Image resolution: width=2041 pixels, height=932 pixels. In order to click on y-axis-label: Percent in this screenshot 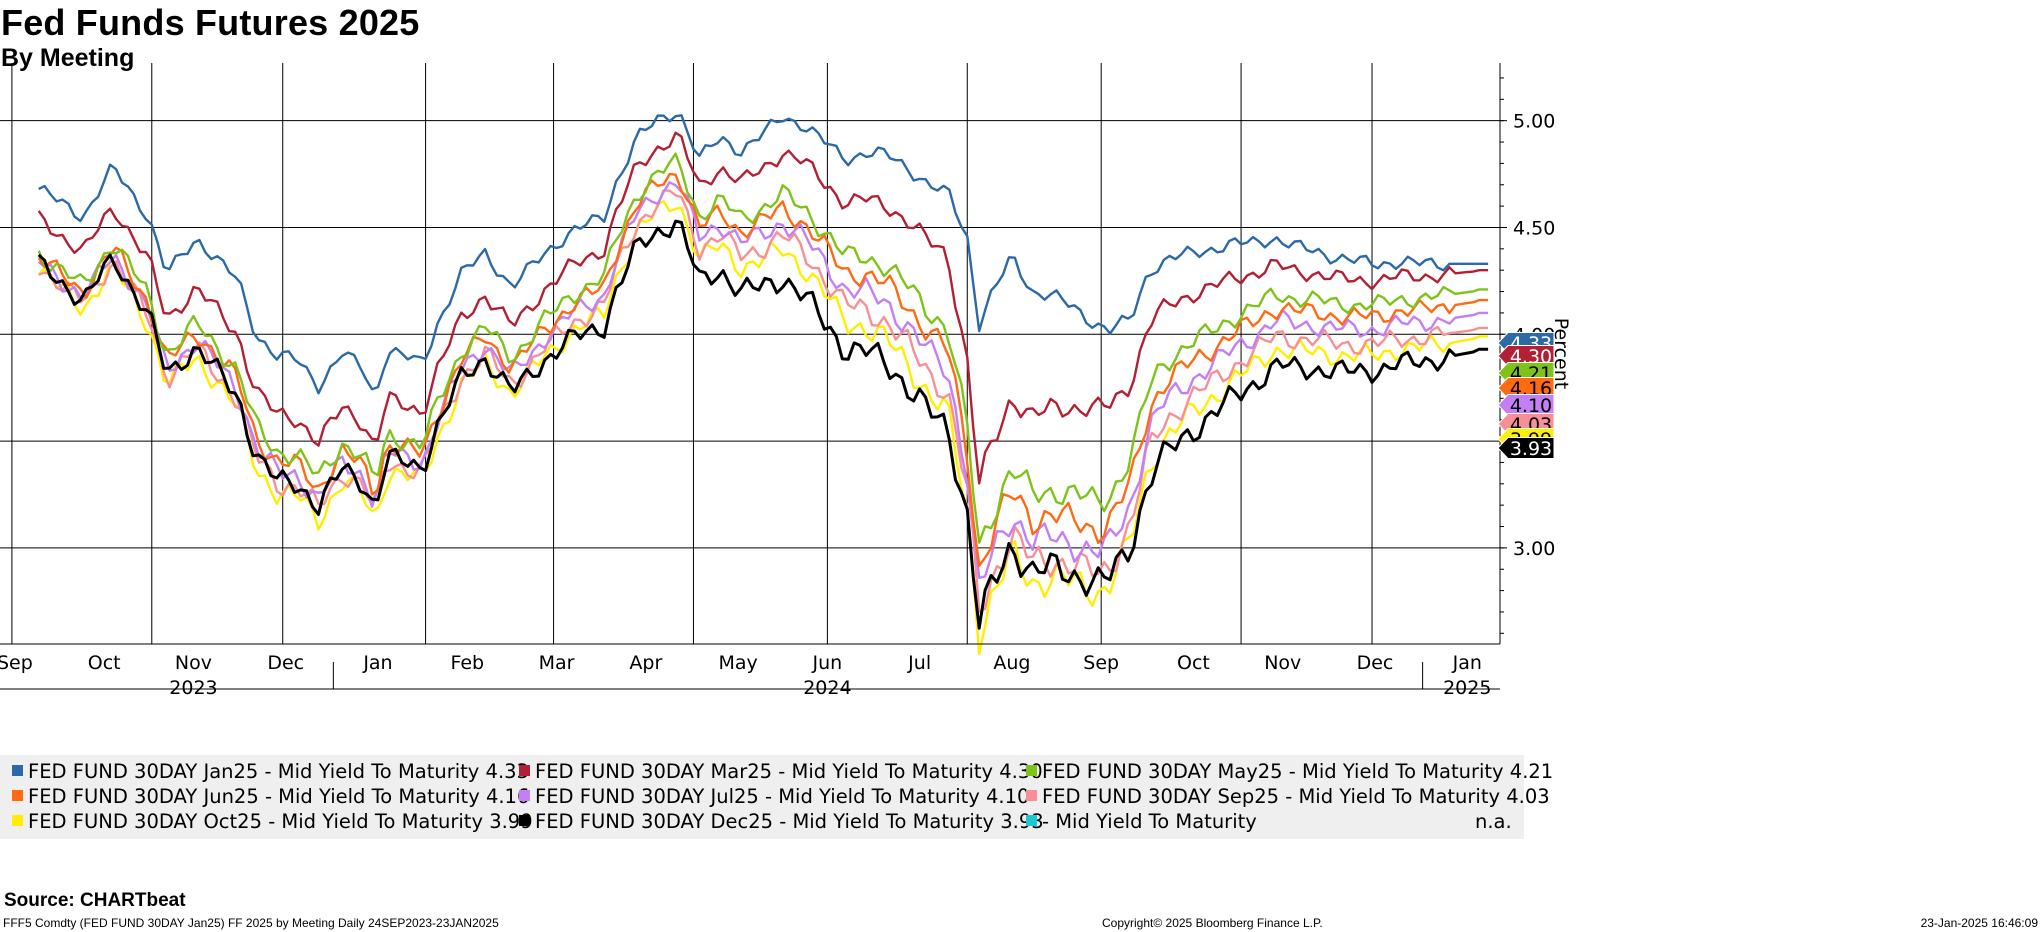, I will do `click(1561, 354)`.